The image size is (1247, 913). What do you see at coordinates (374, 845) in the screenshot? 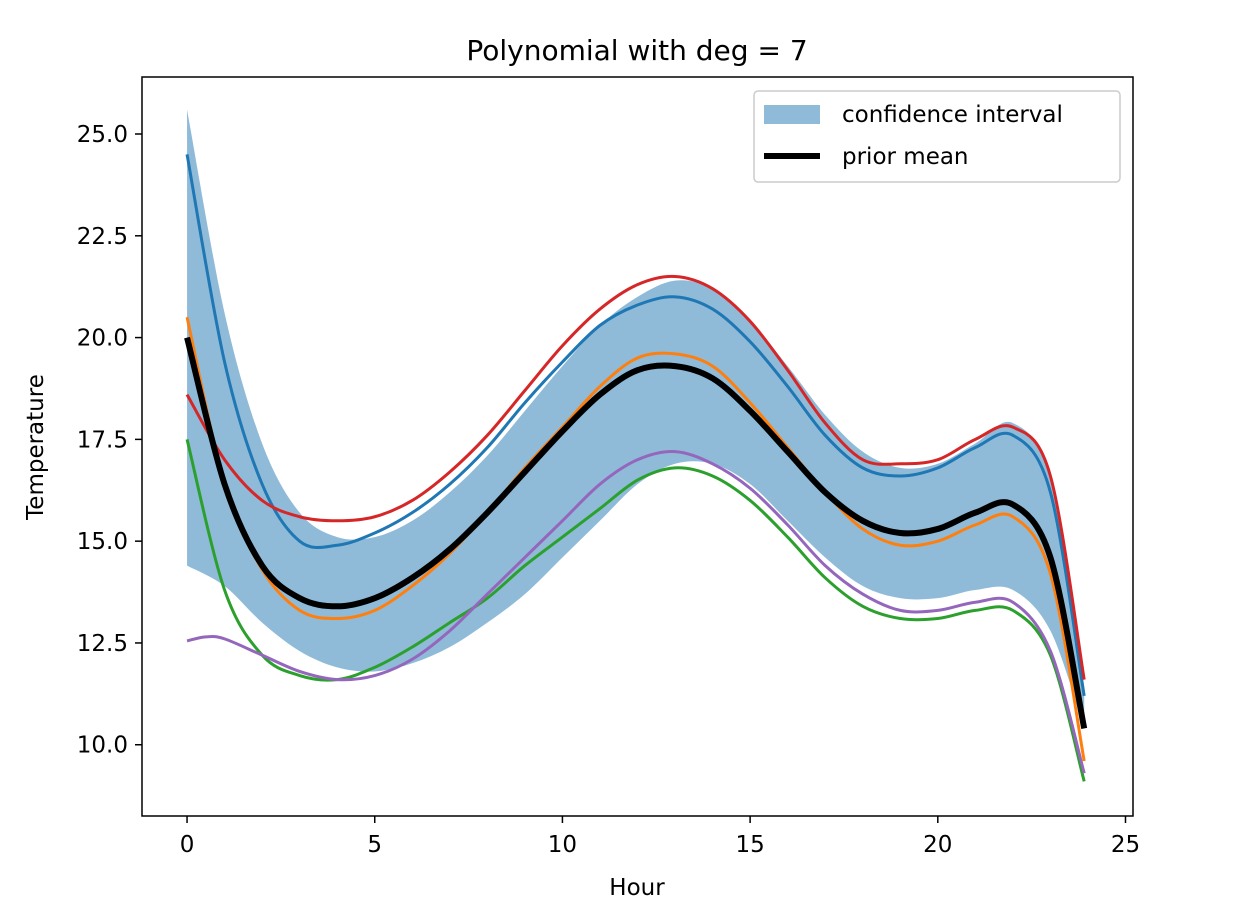
I see `x-tick-label: 5` at bounding box center [374, 845].